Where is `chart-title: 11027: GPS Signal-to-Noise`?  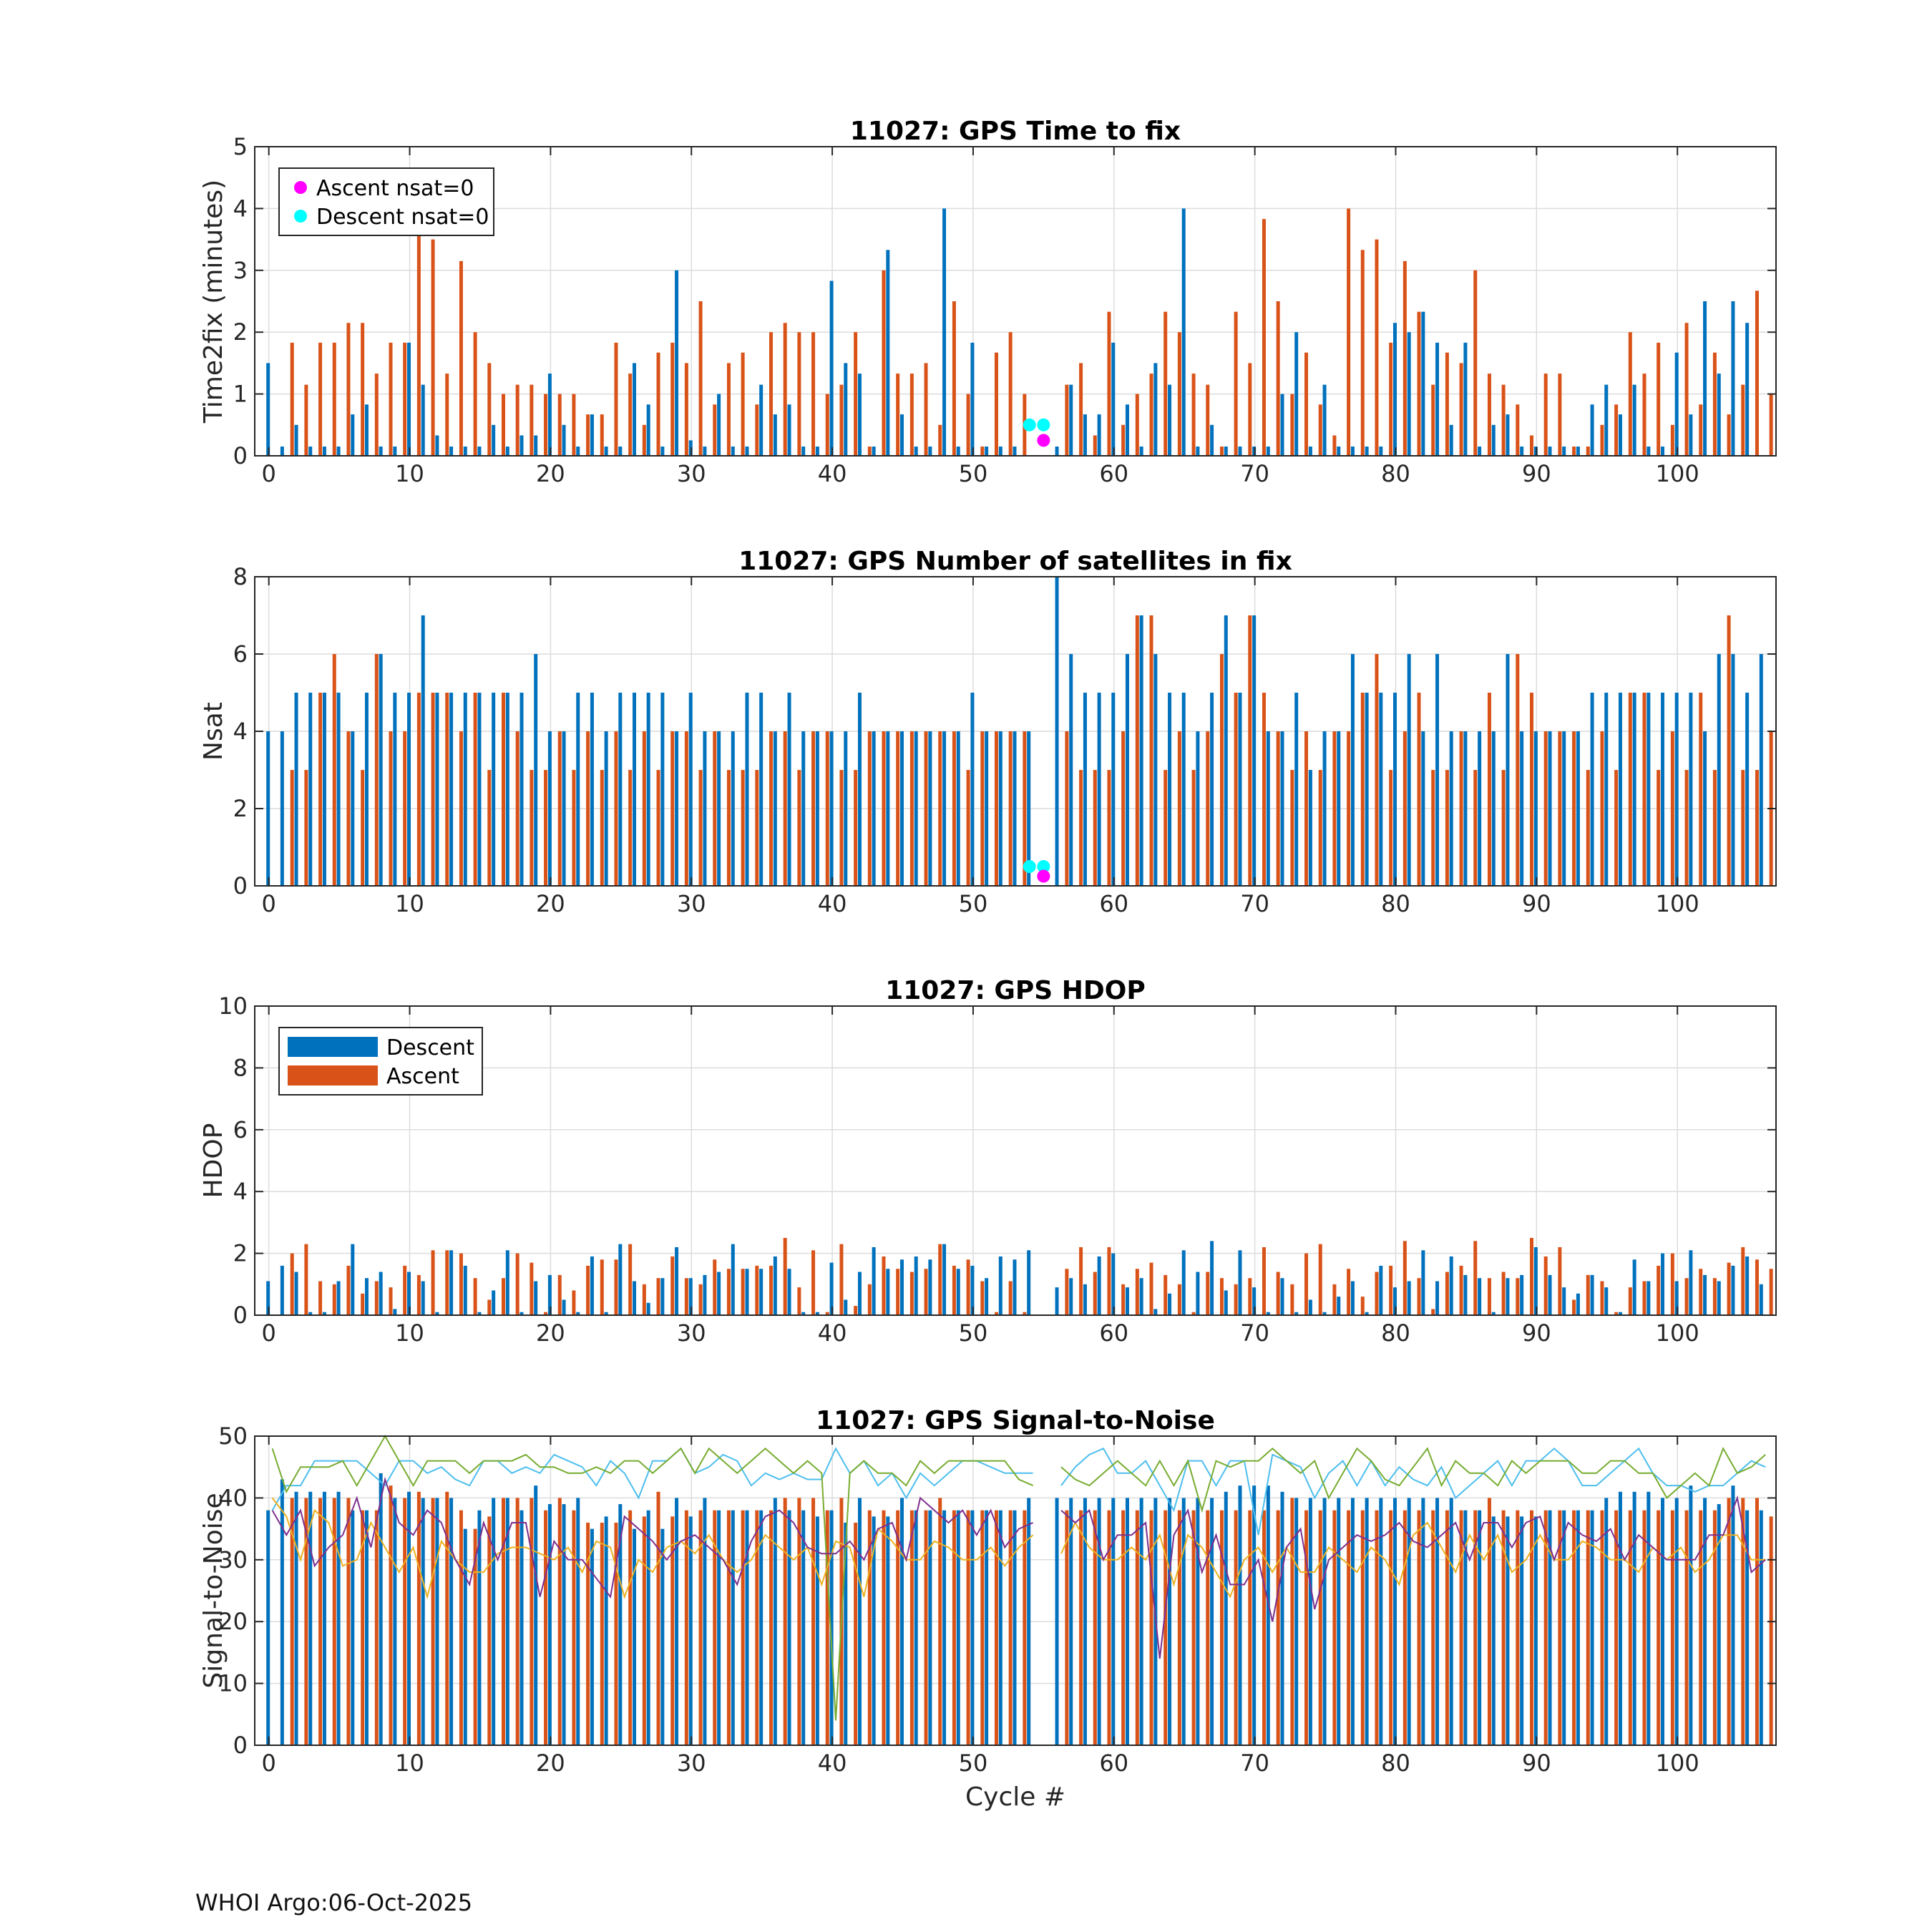 chart-title: 11027: GPS Signal-to-Noise is located at coordinates (1015, 1420).